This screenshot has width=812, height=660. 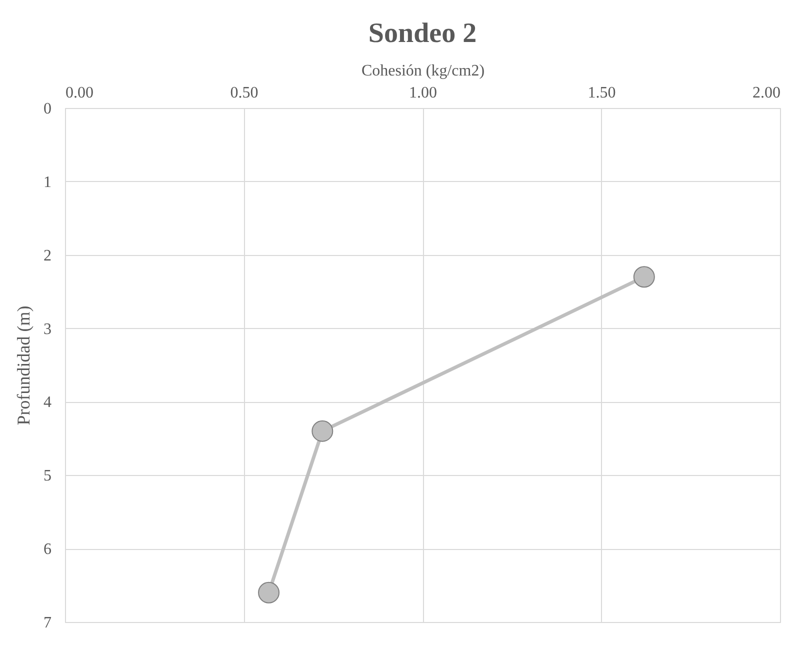 What do you see at coordinates (48, 549) in the screenshot?
I see `y-tick-label: 6` at bounding box center [48, 549].